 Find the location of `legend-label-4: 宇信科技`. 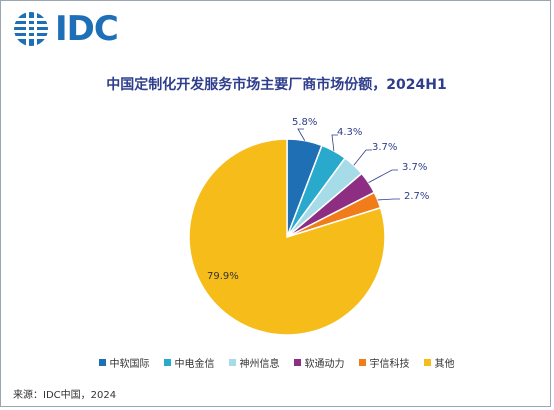

legend-label-4: 宇信科技 is located at coordinates (389, 364).